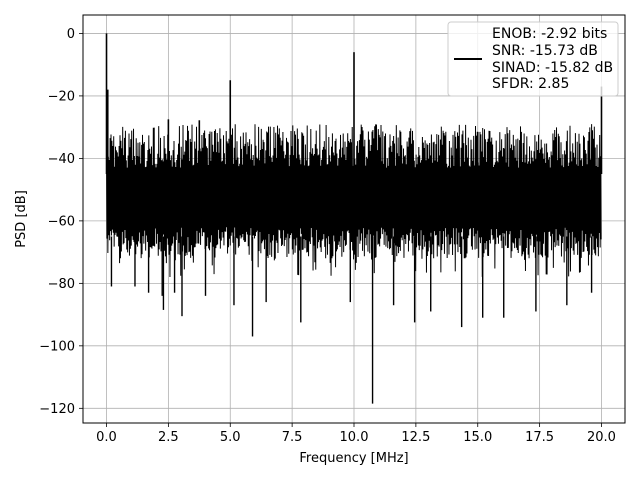 This screenshot has height=480, width=640. I want to click on legend-sinad: SINAD: -15.82 dB, so click(552, 68).